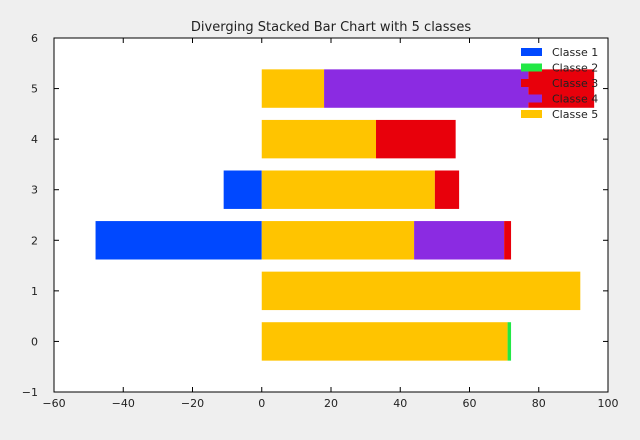  I want to click on y-tick-label: 3, so click(34, 190).